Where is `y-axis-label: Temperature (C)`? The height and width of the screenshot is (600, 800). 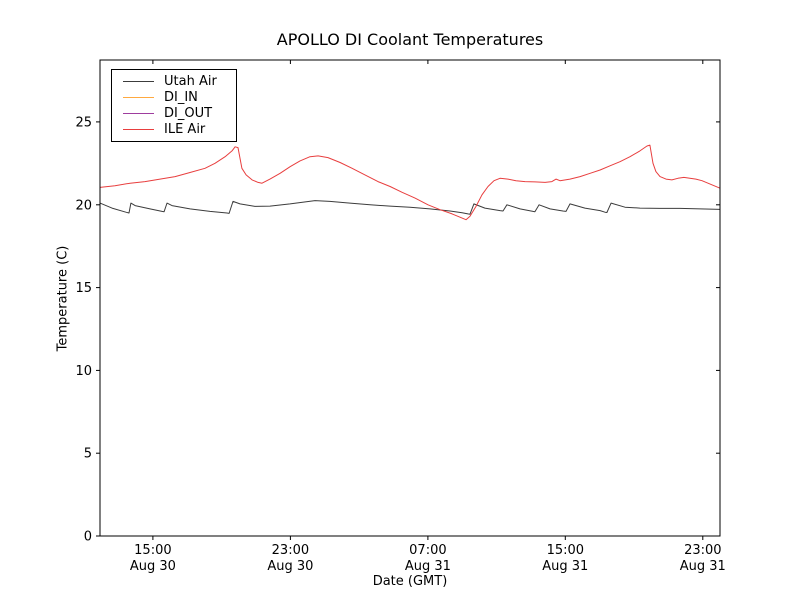
y-axis-label: Temperature (C) is located at coordinates (63, 298).